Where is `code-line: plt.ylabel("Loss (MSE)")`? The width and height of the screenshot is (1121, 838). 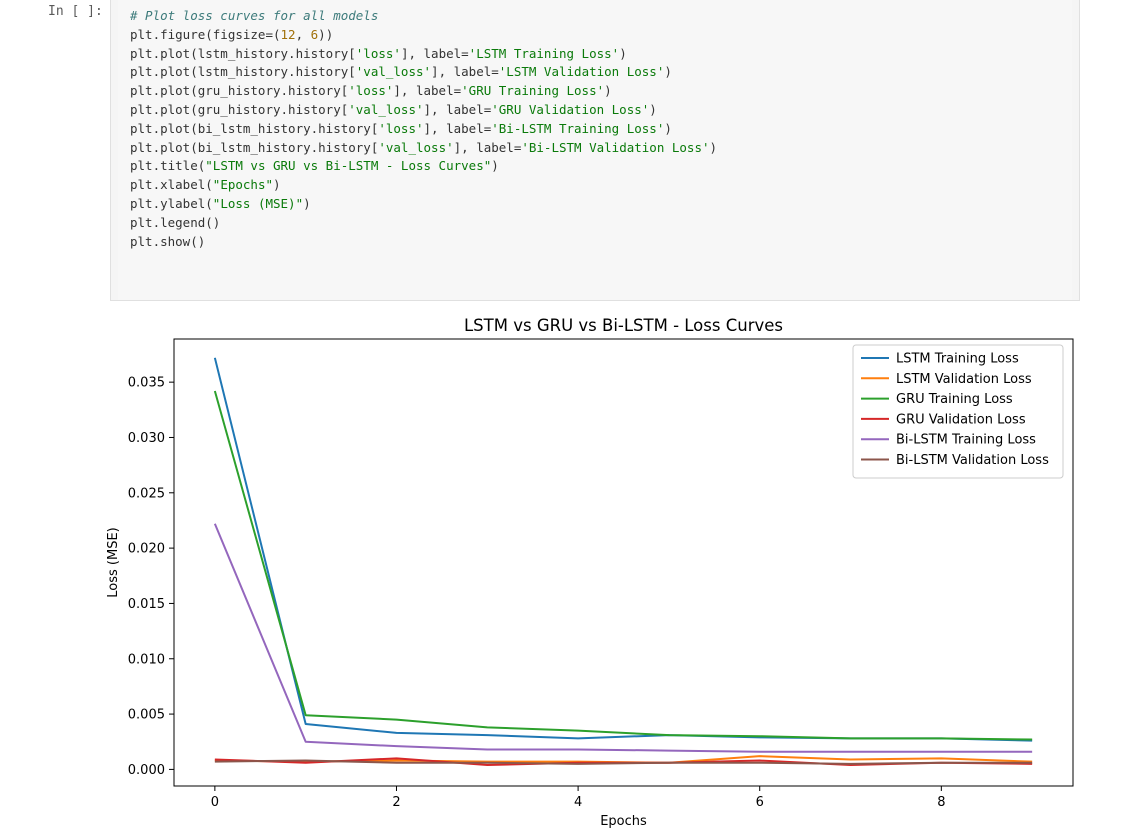
code-line: plt.ylabel("Loss (MSE)") is located at coordinates (423, 204).